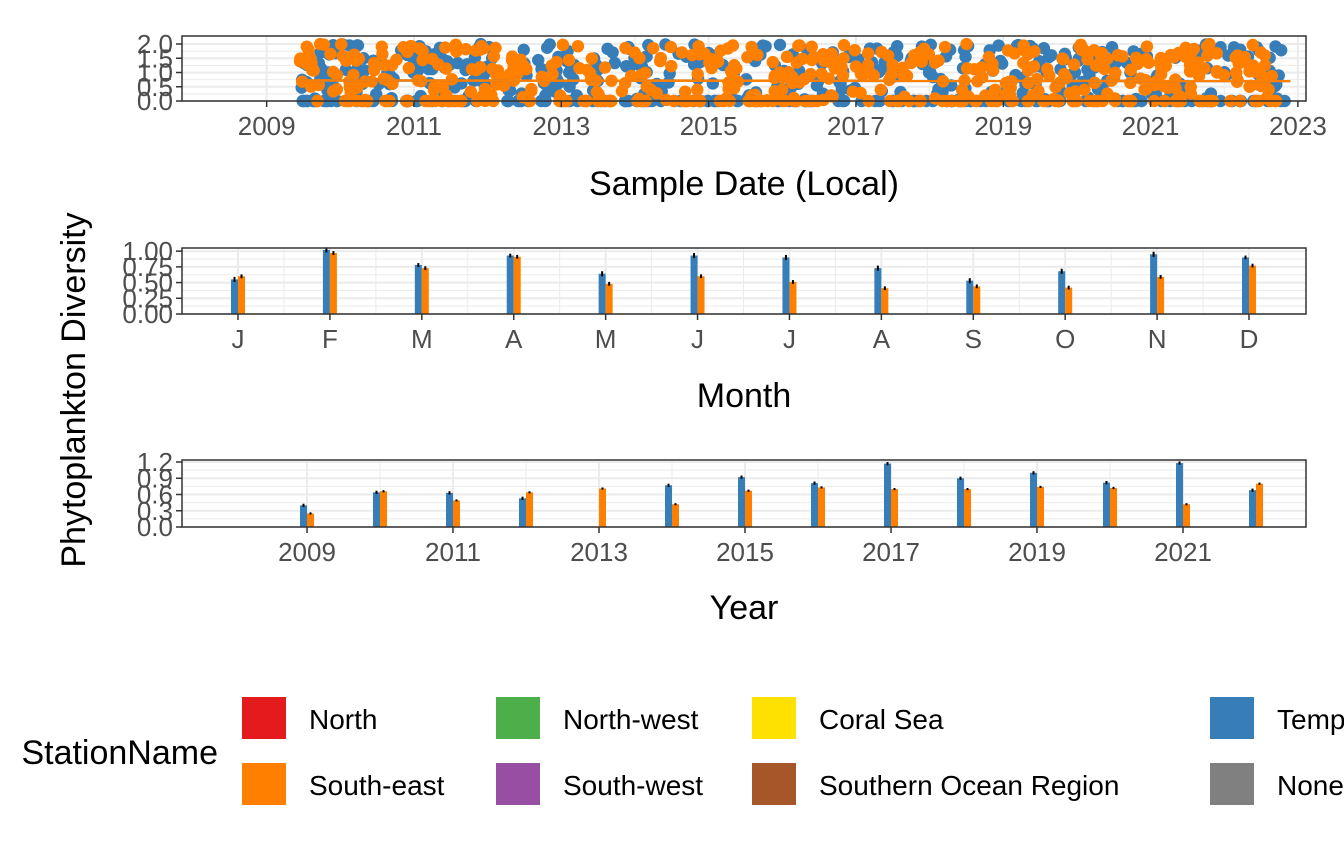 This screenshot has width=1344, height=865. I want to click on x-tick-label: O, so click(1065, 339).